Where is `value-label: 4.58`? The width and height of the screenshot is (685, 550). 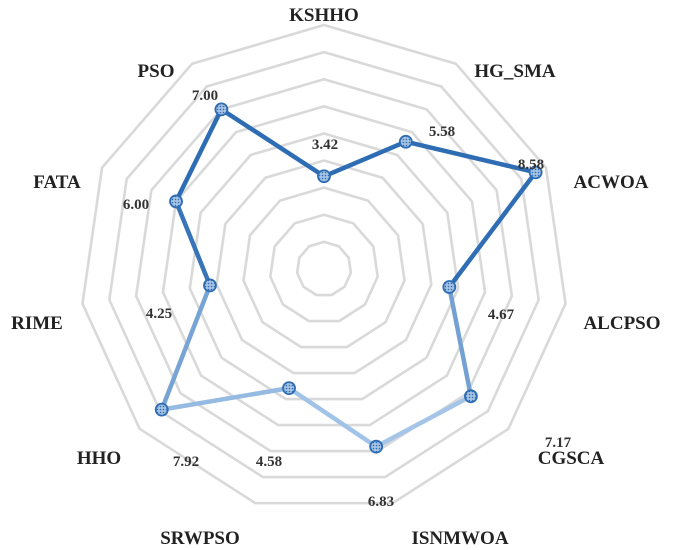 value-label: 4.58 is located at coordinates (269, 462).